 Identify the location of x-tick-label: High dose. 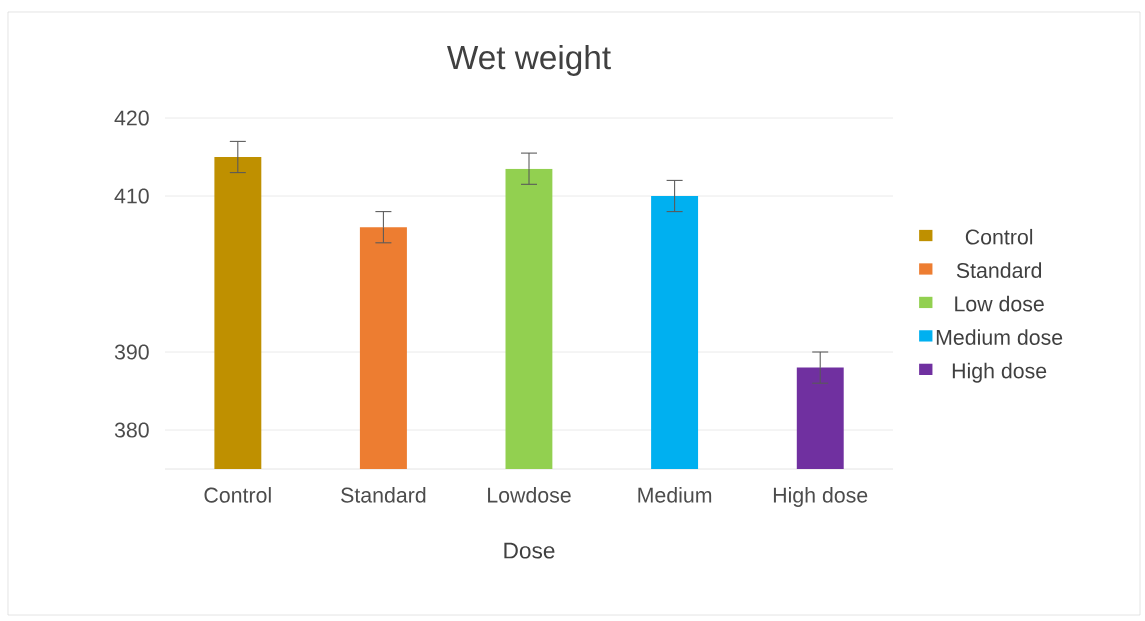
(820, 497).